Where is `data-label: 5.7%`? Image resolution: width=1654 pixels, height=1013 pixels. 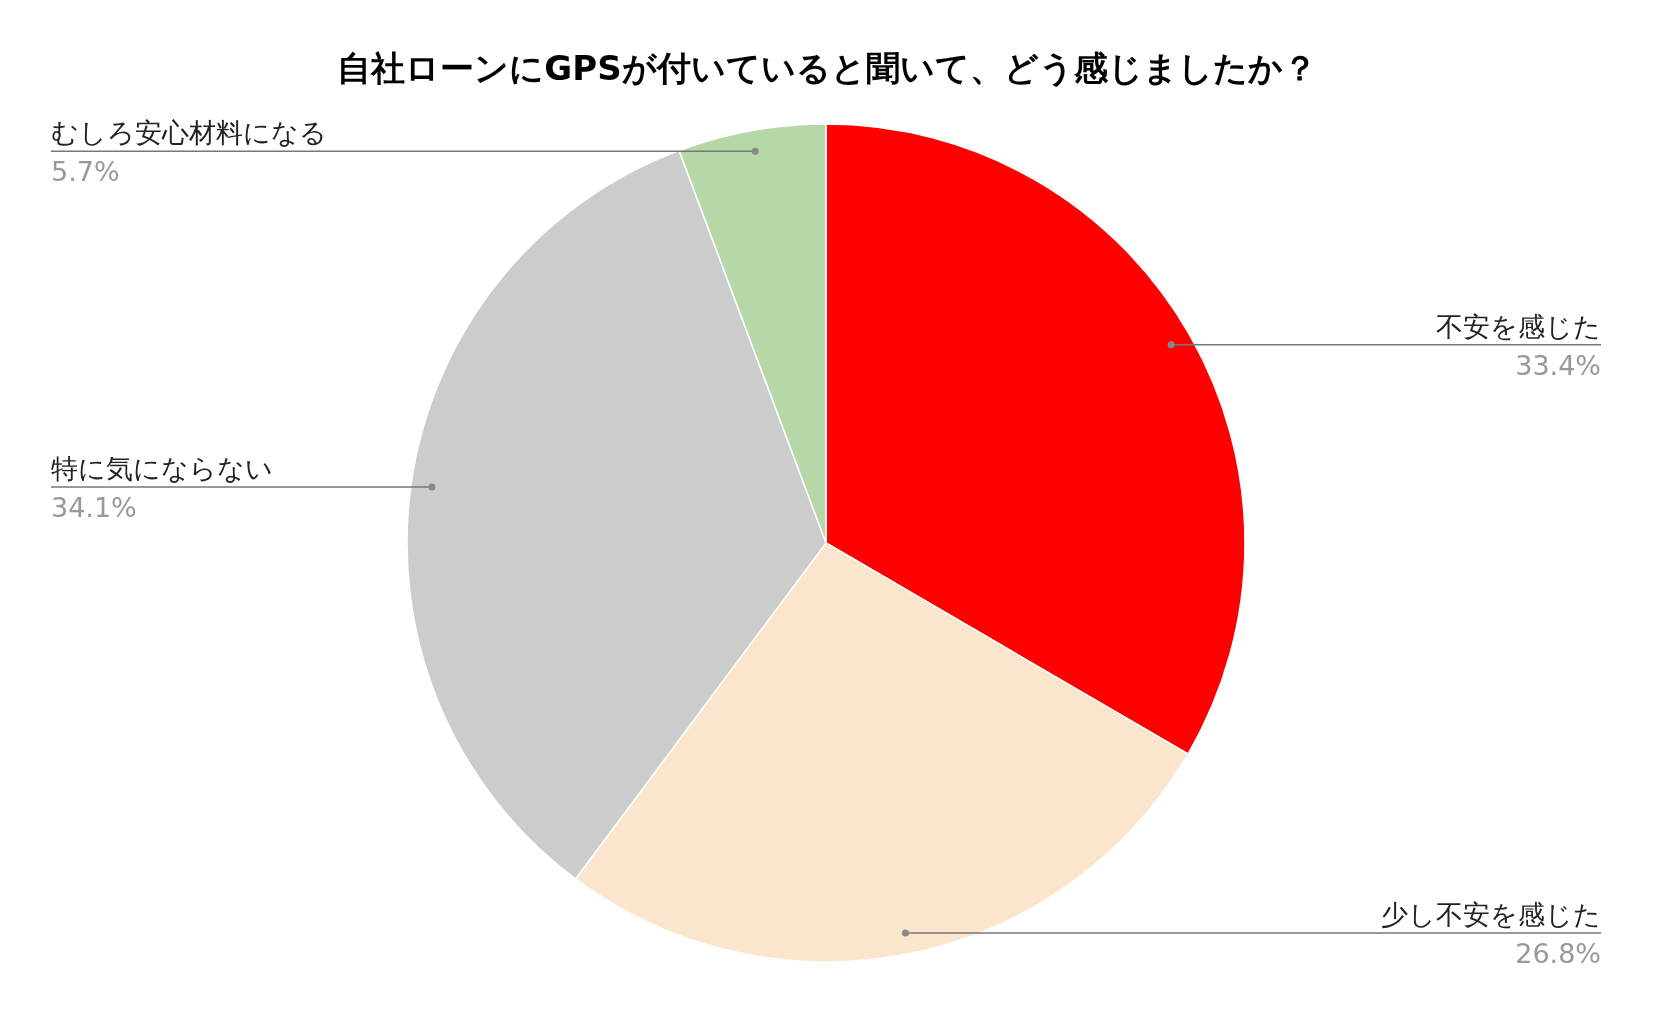
data-label: 5.7% is located at coordinates (85, 172).